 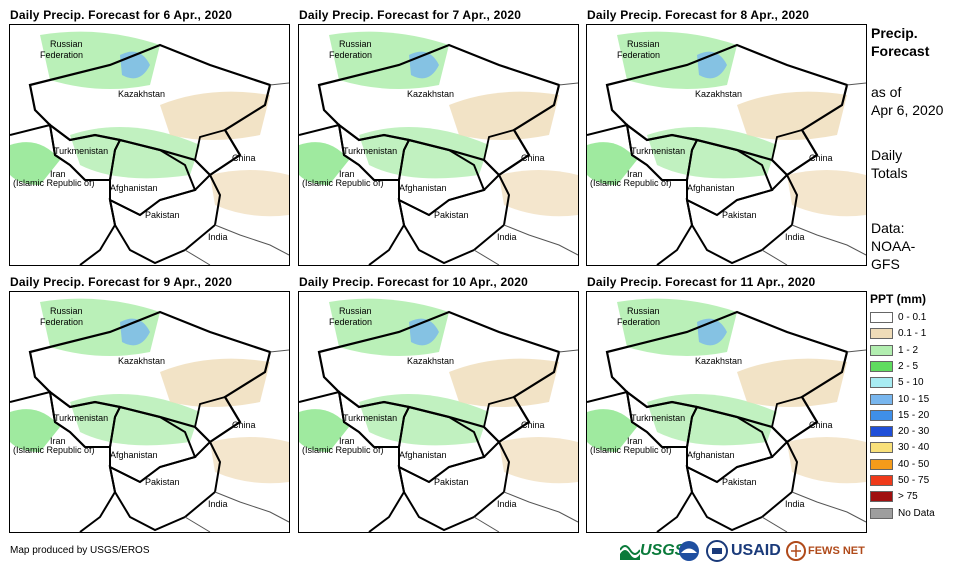 What do you see at coordinates (898, 317) in the screenshot?
I see `legend-item: 0 - 0.1` at bounding box center [898, 317].